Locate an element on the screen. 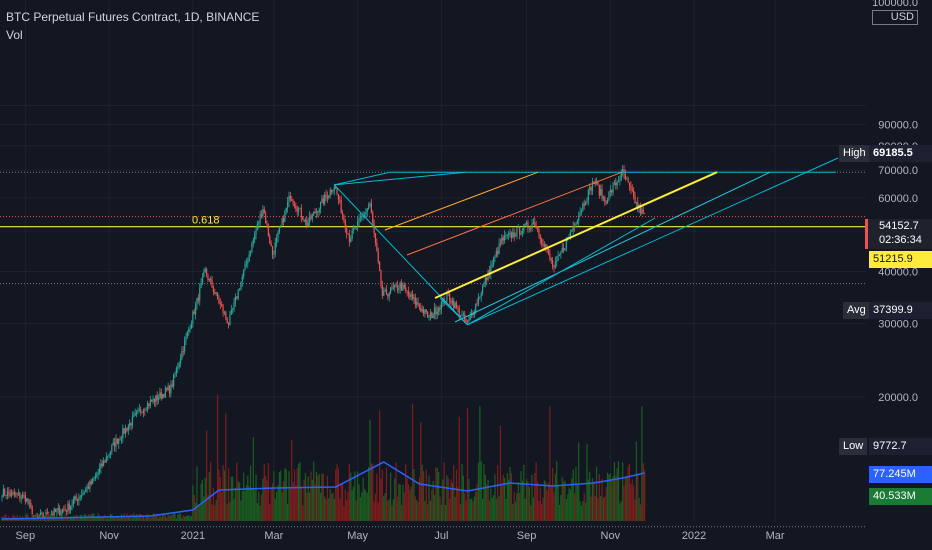 Image resolution: width=932 pixels, height=550 pixels. currency-badge: 100000.0 USD is located at coordinates (895, 12).